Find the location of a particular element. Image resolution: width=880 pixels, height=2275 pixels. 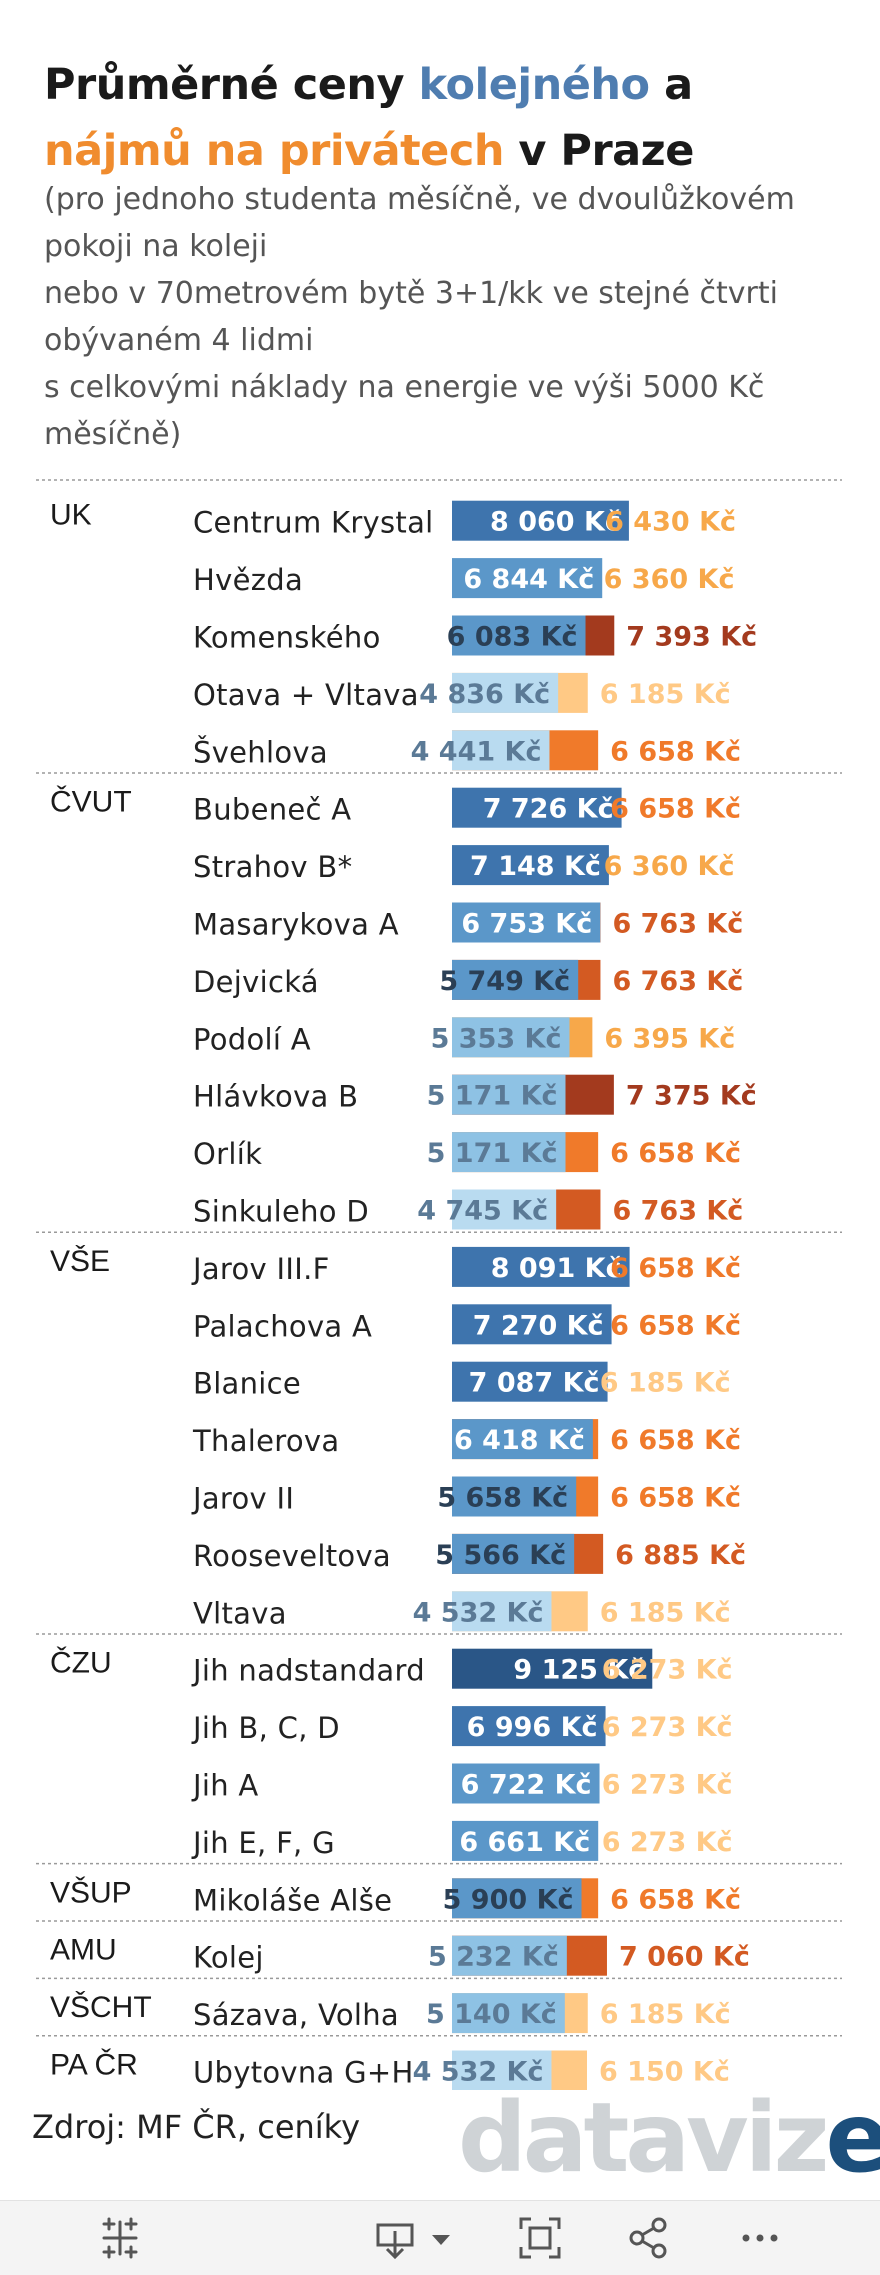

dorm-value-label: 6 844 Kč is located at coordinates (528, 579).